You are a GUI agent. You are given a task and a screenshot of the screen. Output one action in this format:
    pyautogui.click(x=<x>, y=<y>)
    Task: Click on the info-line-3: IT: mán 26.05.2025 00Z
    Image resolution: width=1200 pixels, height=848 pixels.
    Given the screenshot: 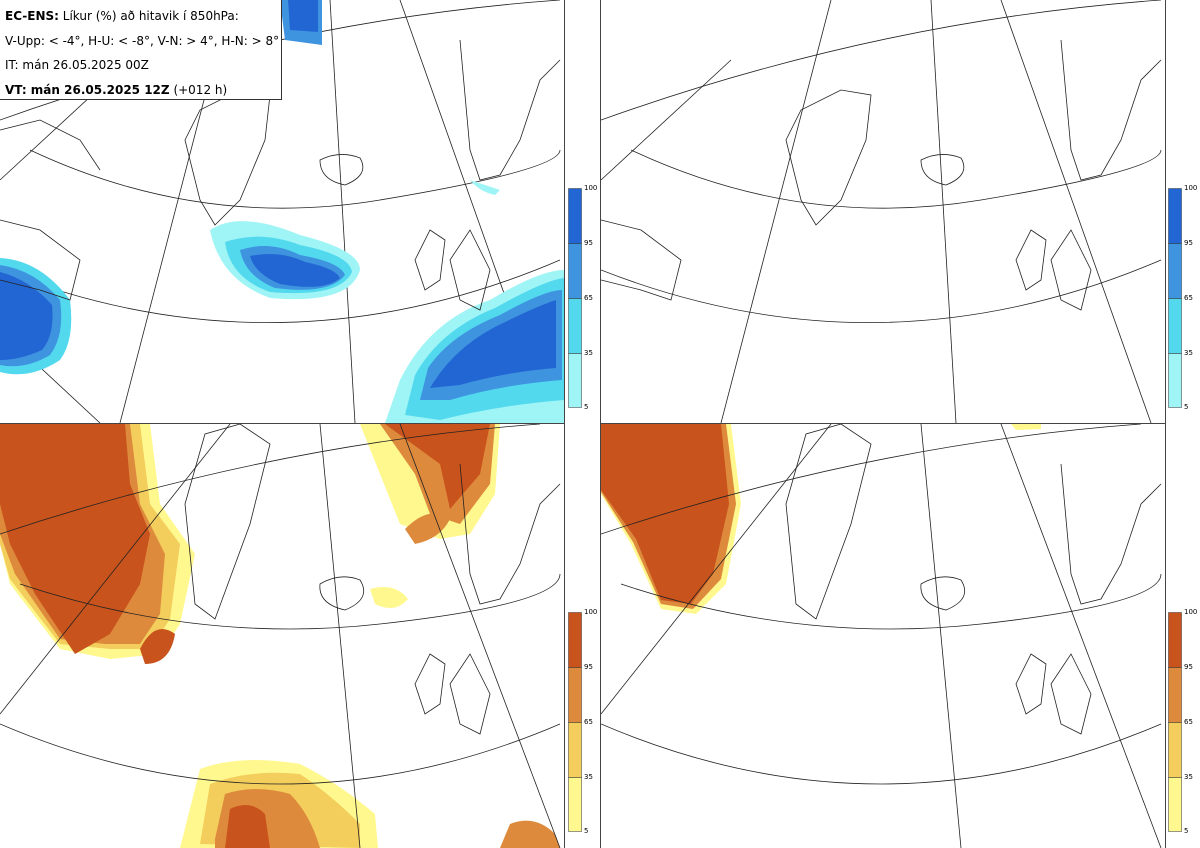 What is the action you would take?
    pyautogui.click(x=77, y=65)
    